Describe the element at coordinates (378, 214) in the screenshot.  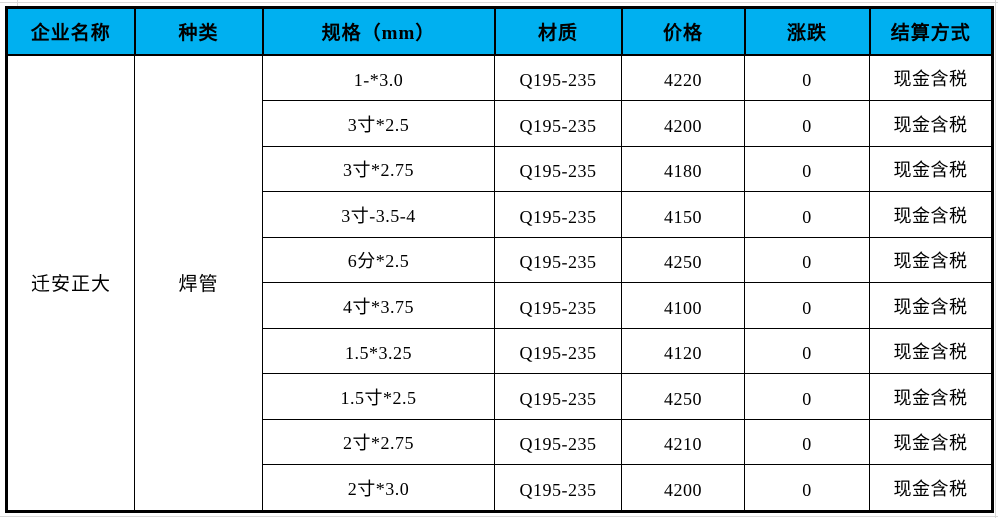
I see `cell-spec: 3寸-3.5-4` at that location.